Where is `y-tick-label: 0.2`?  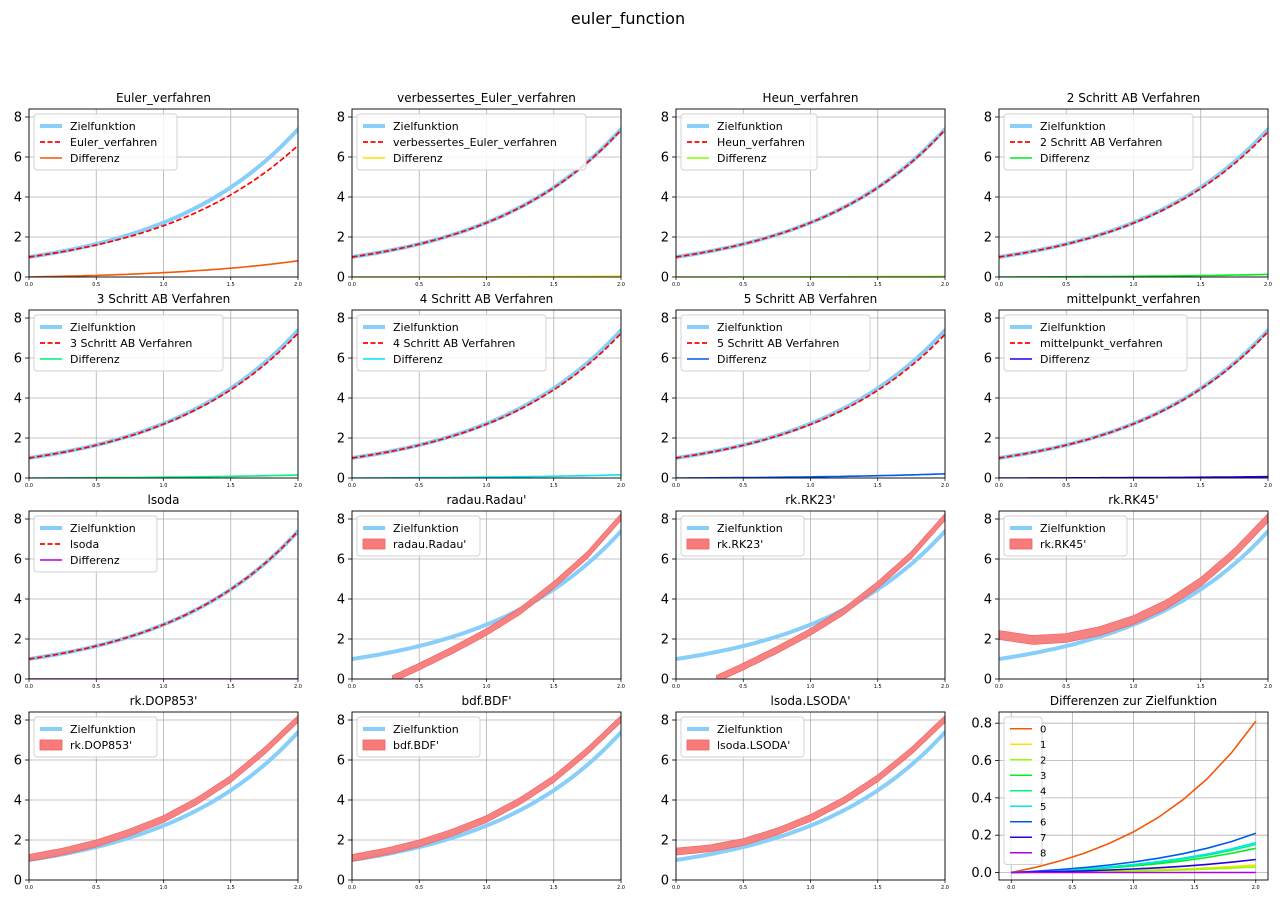 y-tick-label: 0.2 is located at coordinates (981, 836).